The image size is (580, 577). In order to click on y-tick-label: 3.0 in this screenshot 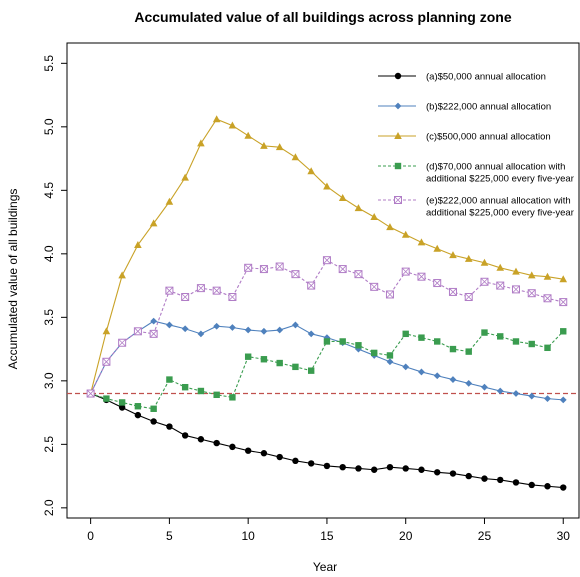, I will do `click(49, 380)`.